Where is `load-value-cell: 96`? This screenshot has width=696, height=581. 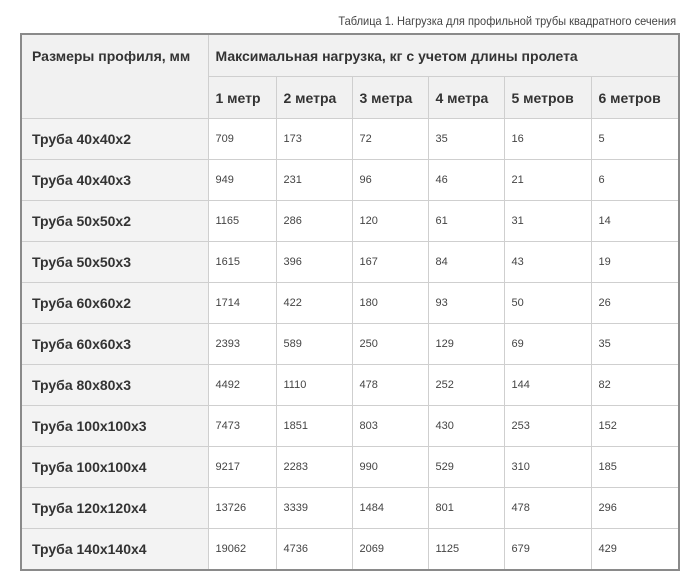
load-value-cell: 96 is located at coordinates (390, 180).